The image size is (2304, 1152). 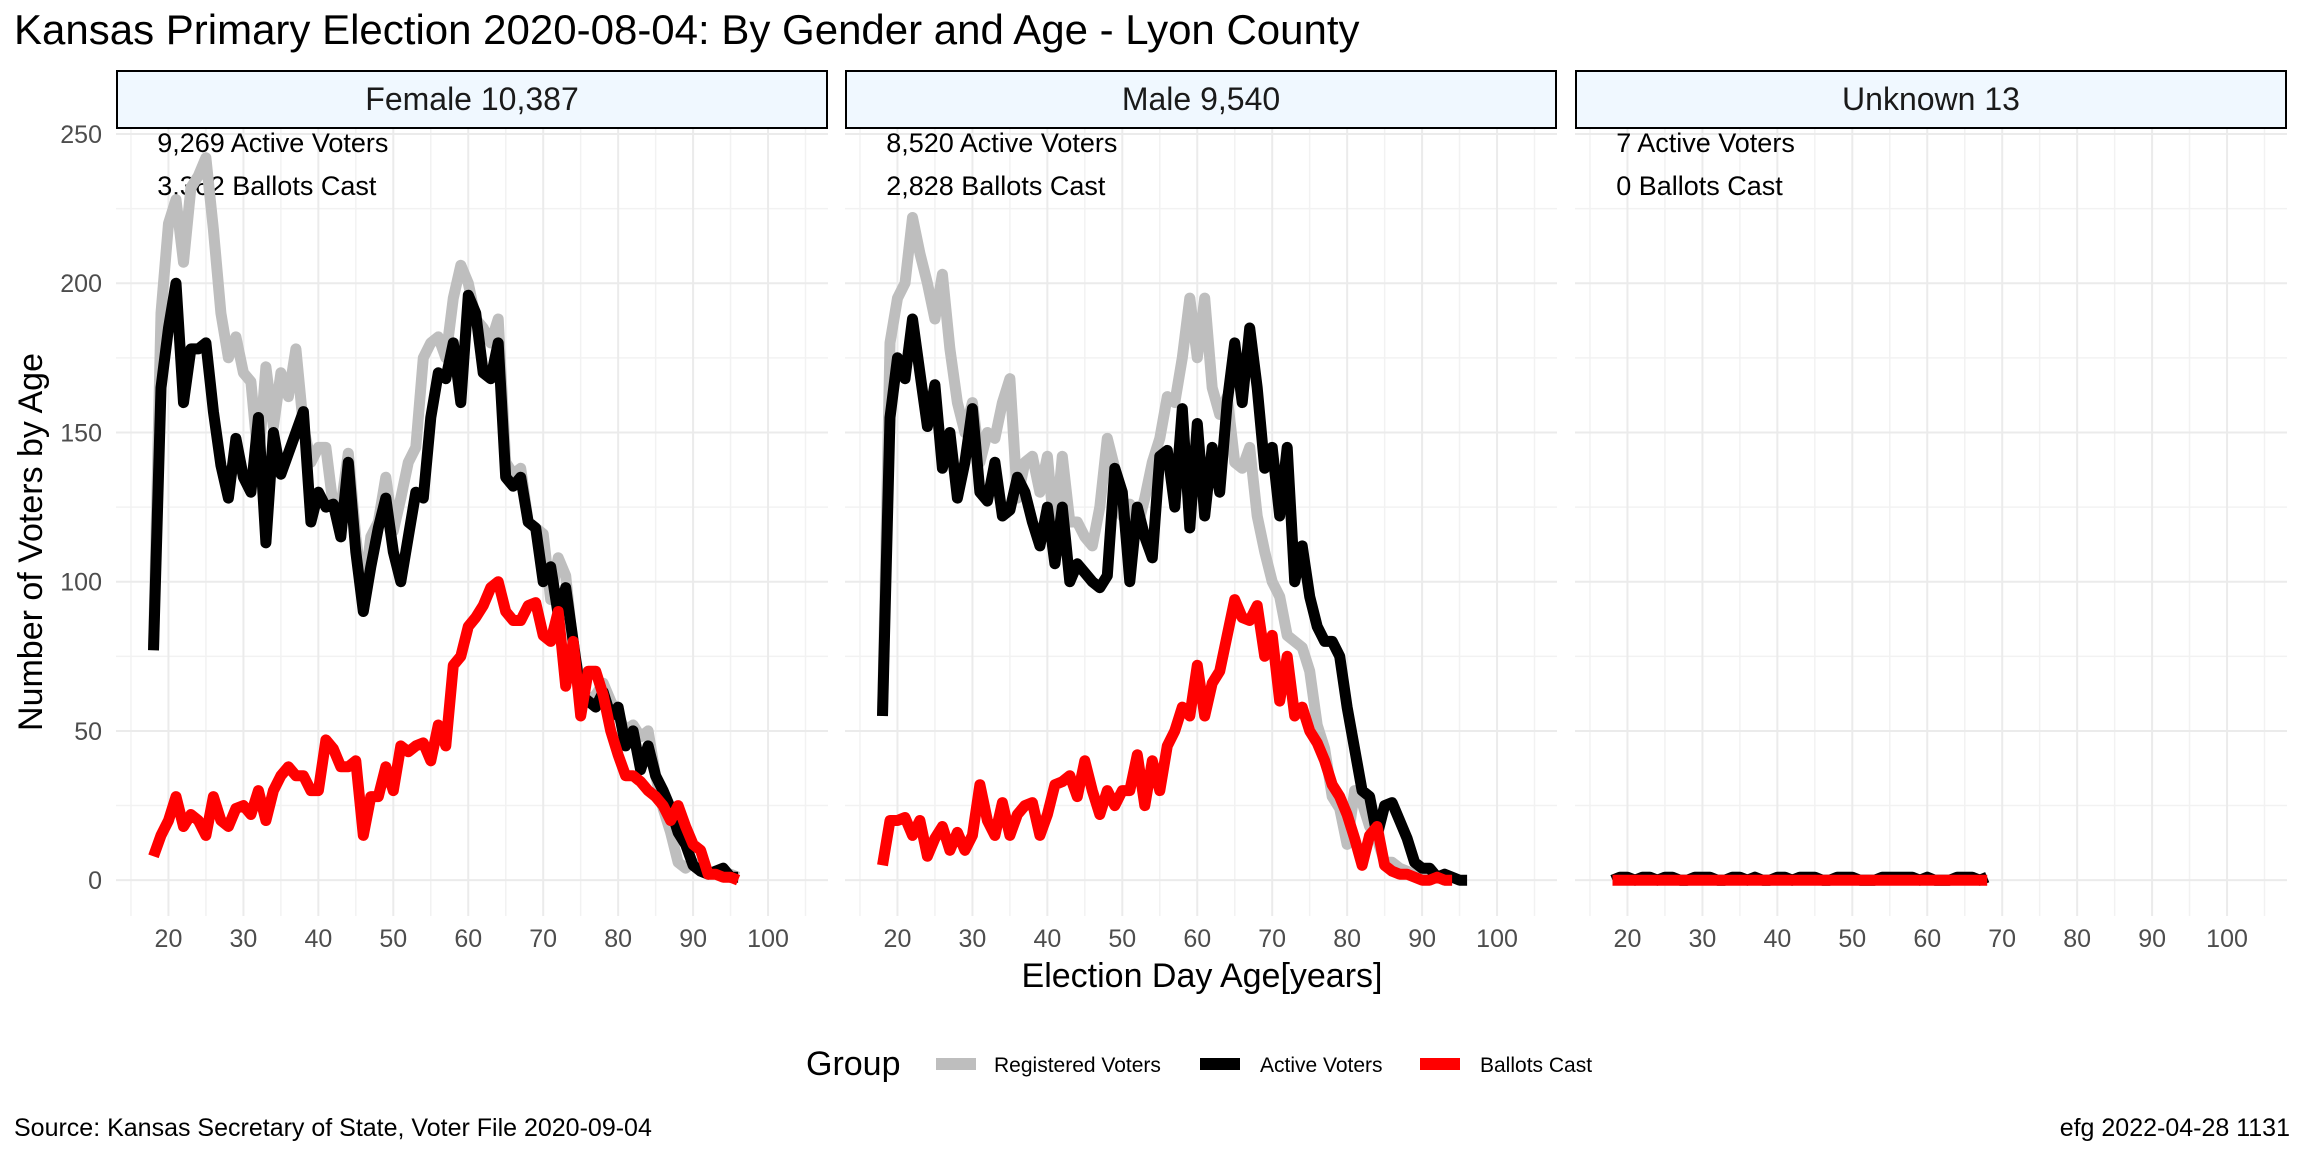 What do you see at coordinates (1699, 186) in the screenshot?
I see `ballots-cast-annotation: 0 Ballots Cast` at bounding box center [1699, 186].